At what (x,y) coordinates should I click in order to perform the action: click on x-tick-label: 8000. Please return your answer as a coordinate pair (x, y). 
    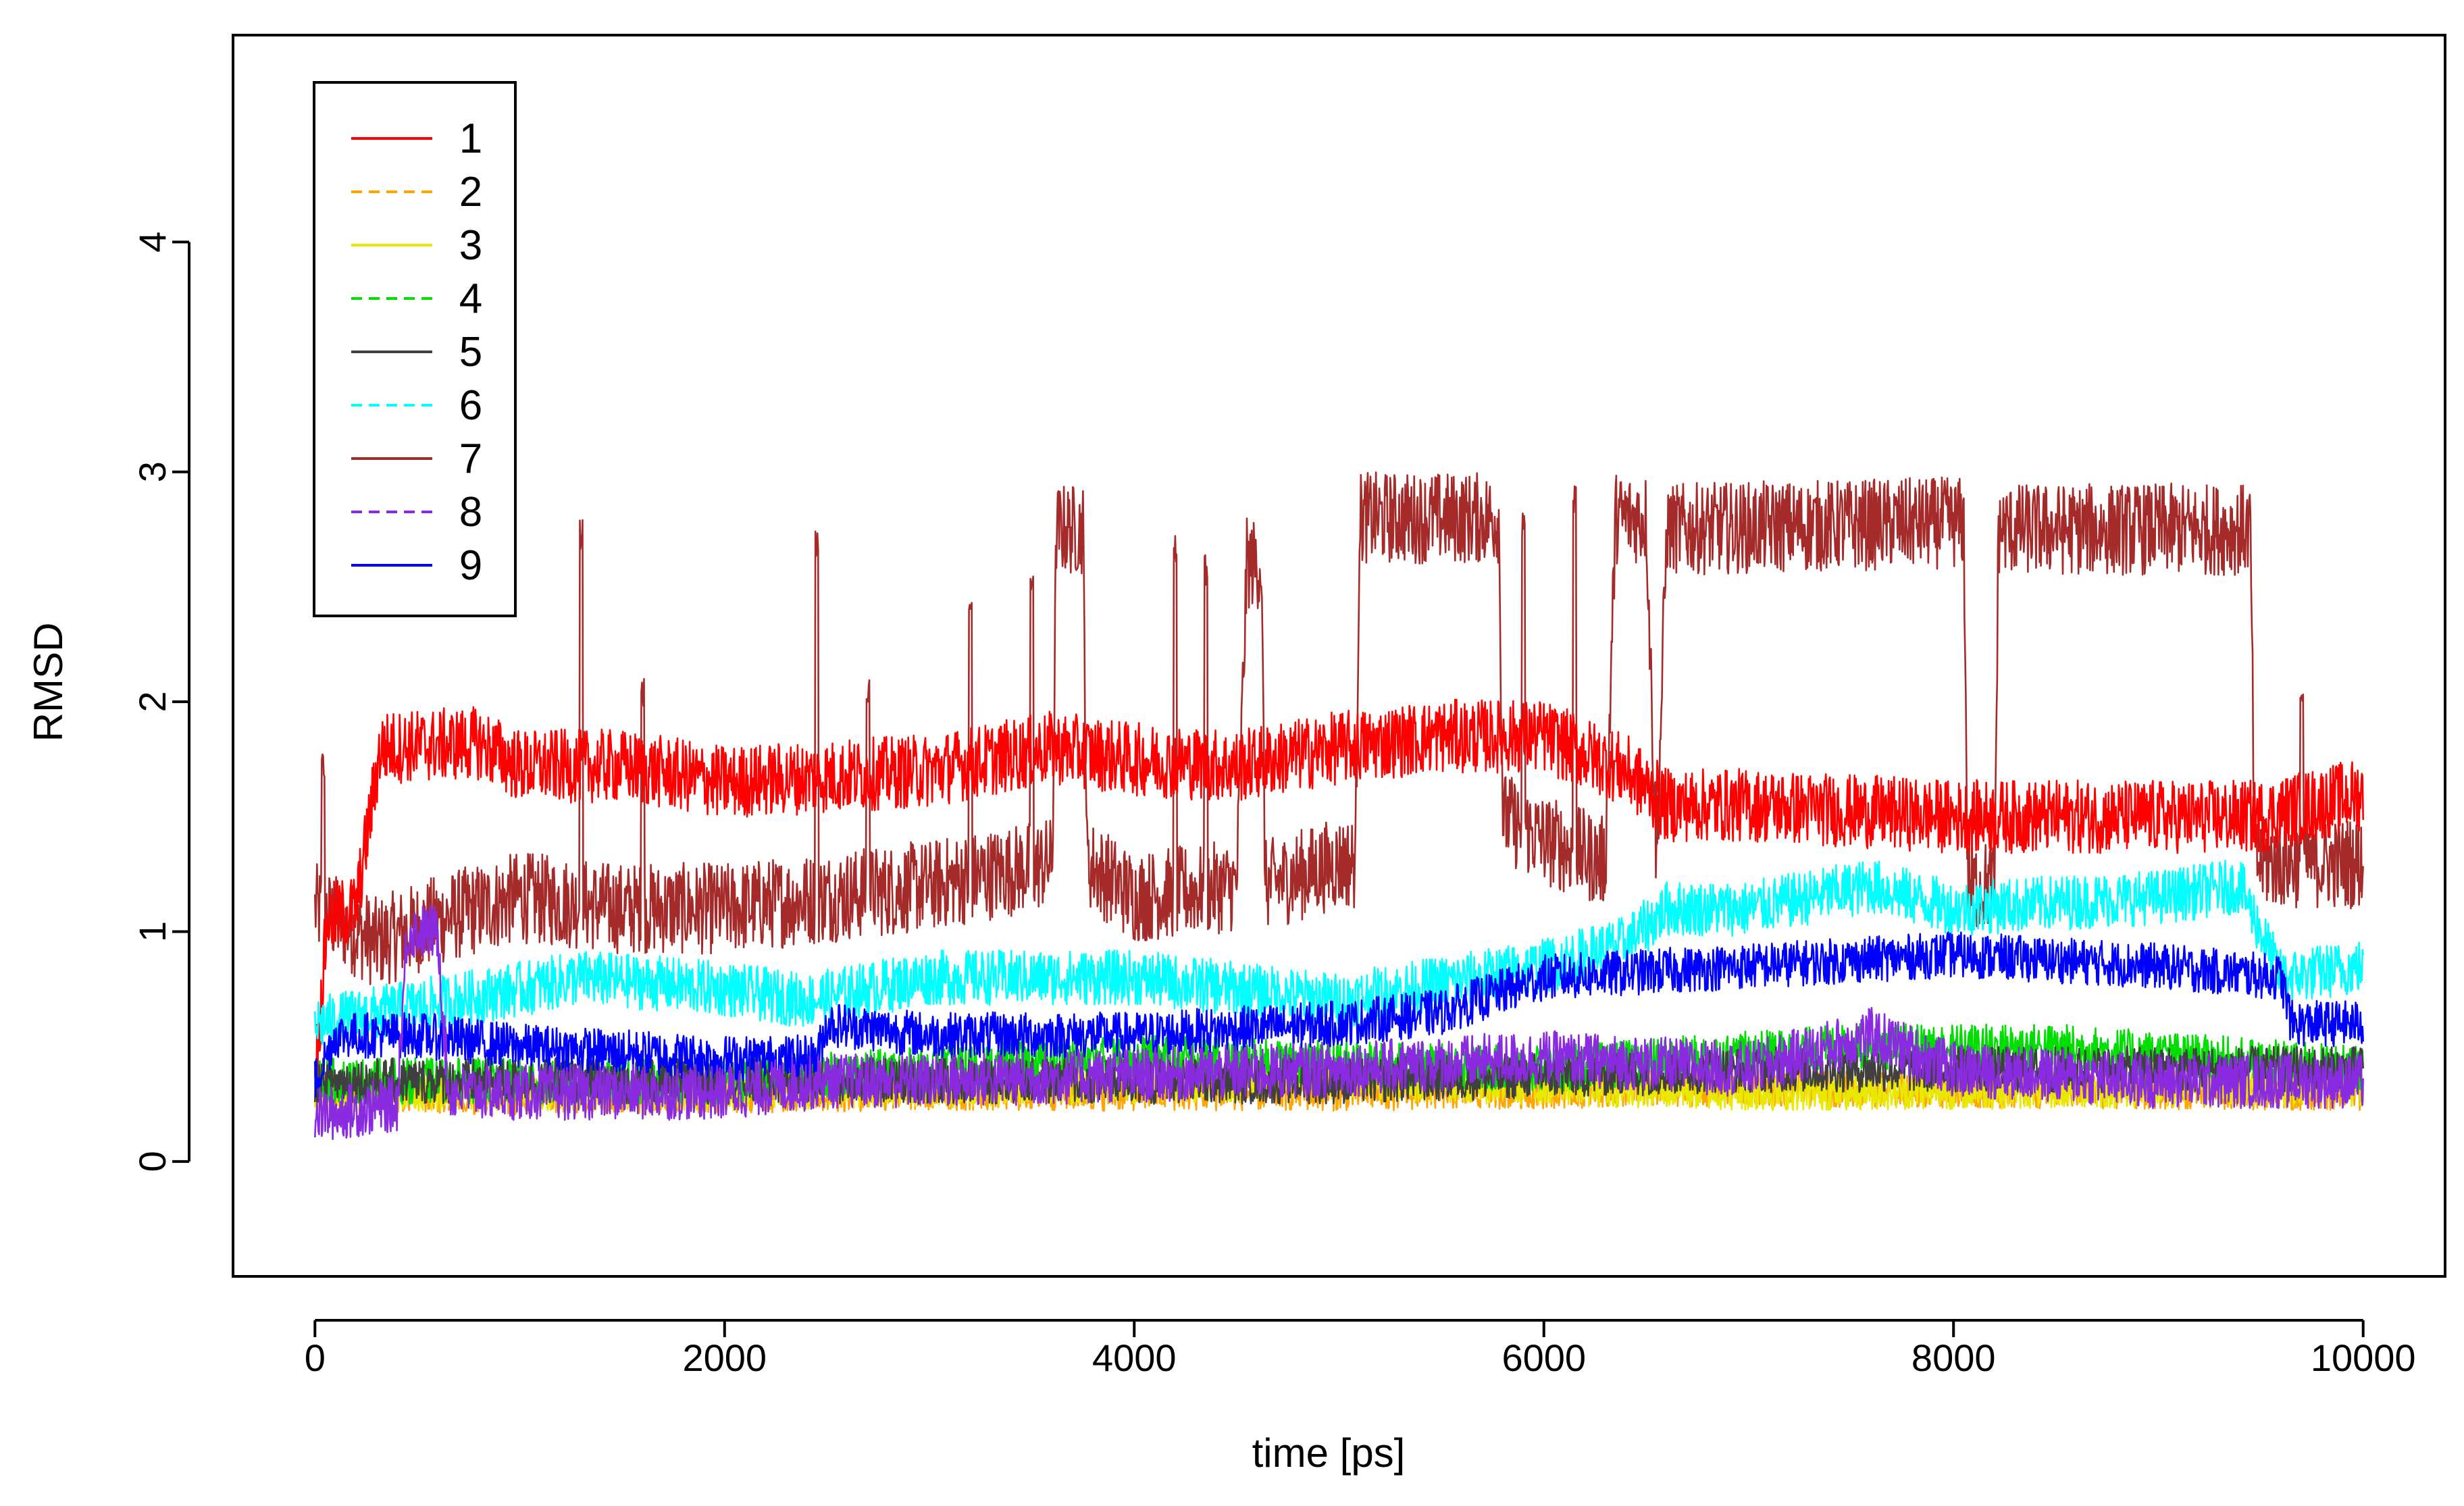
    Looking at the image, I should click on (1953, 1357).